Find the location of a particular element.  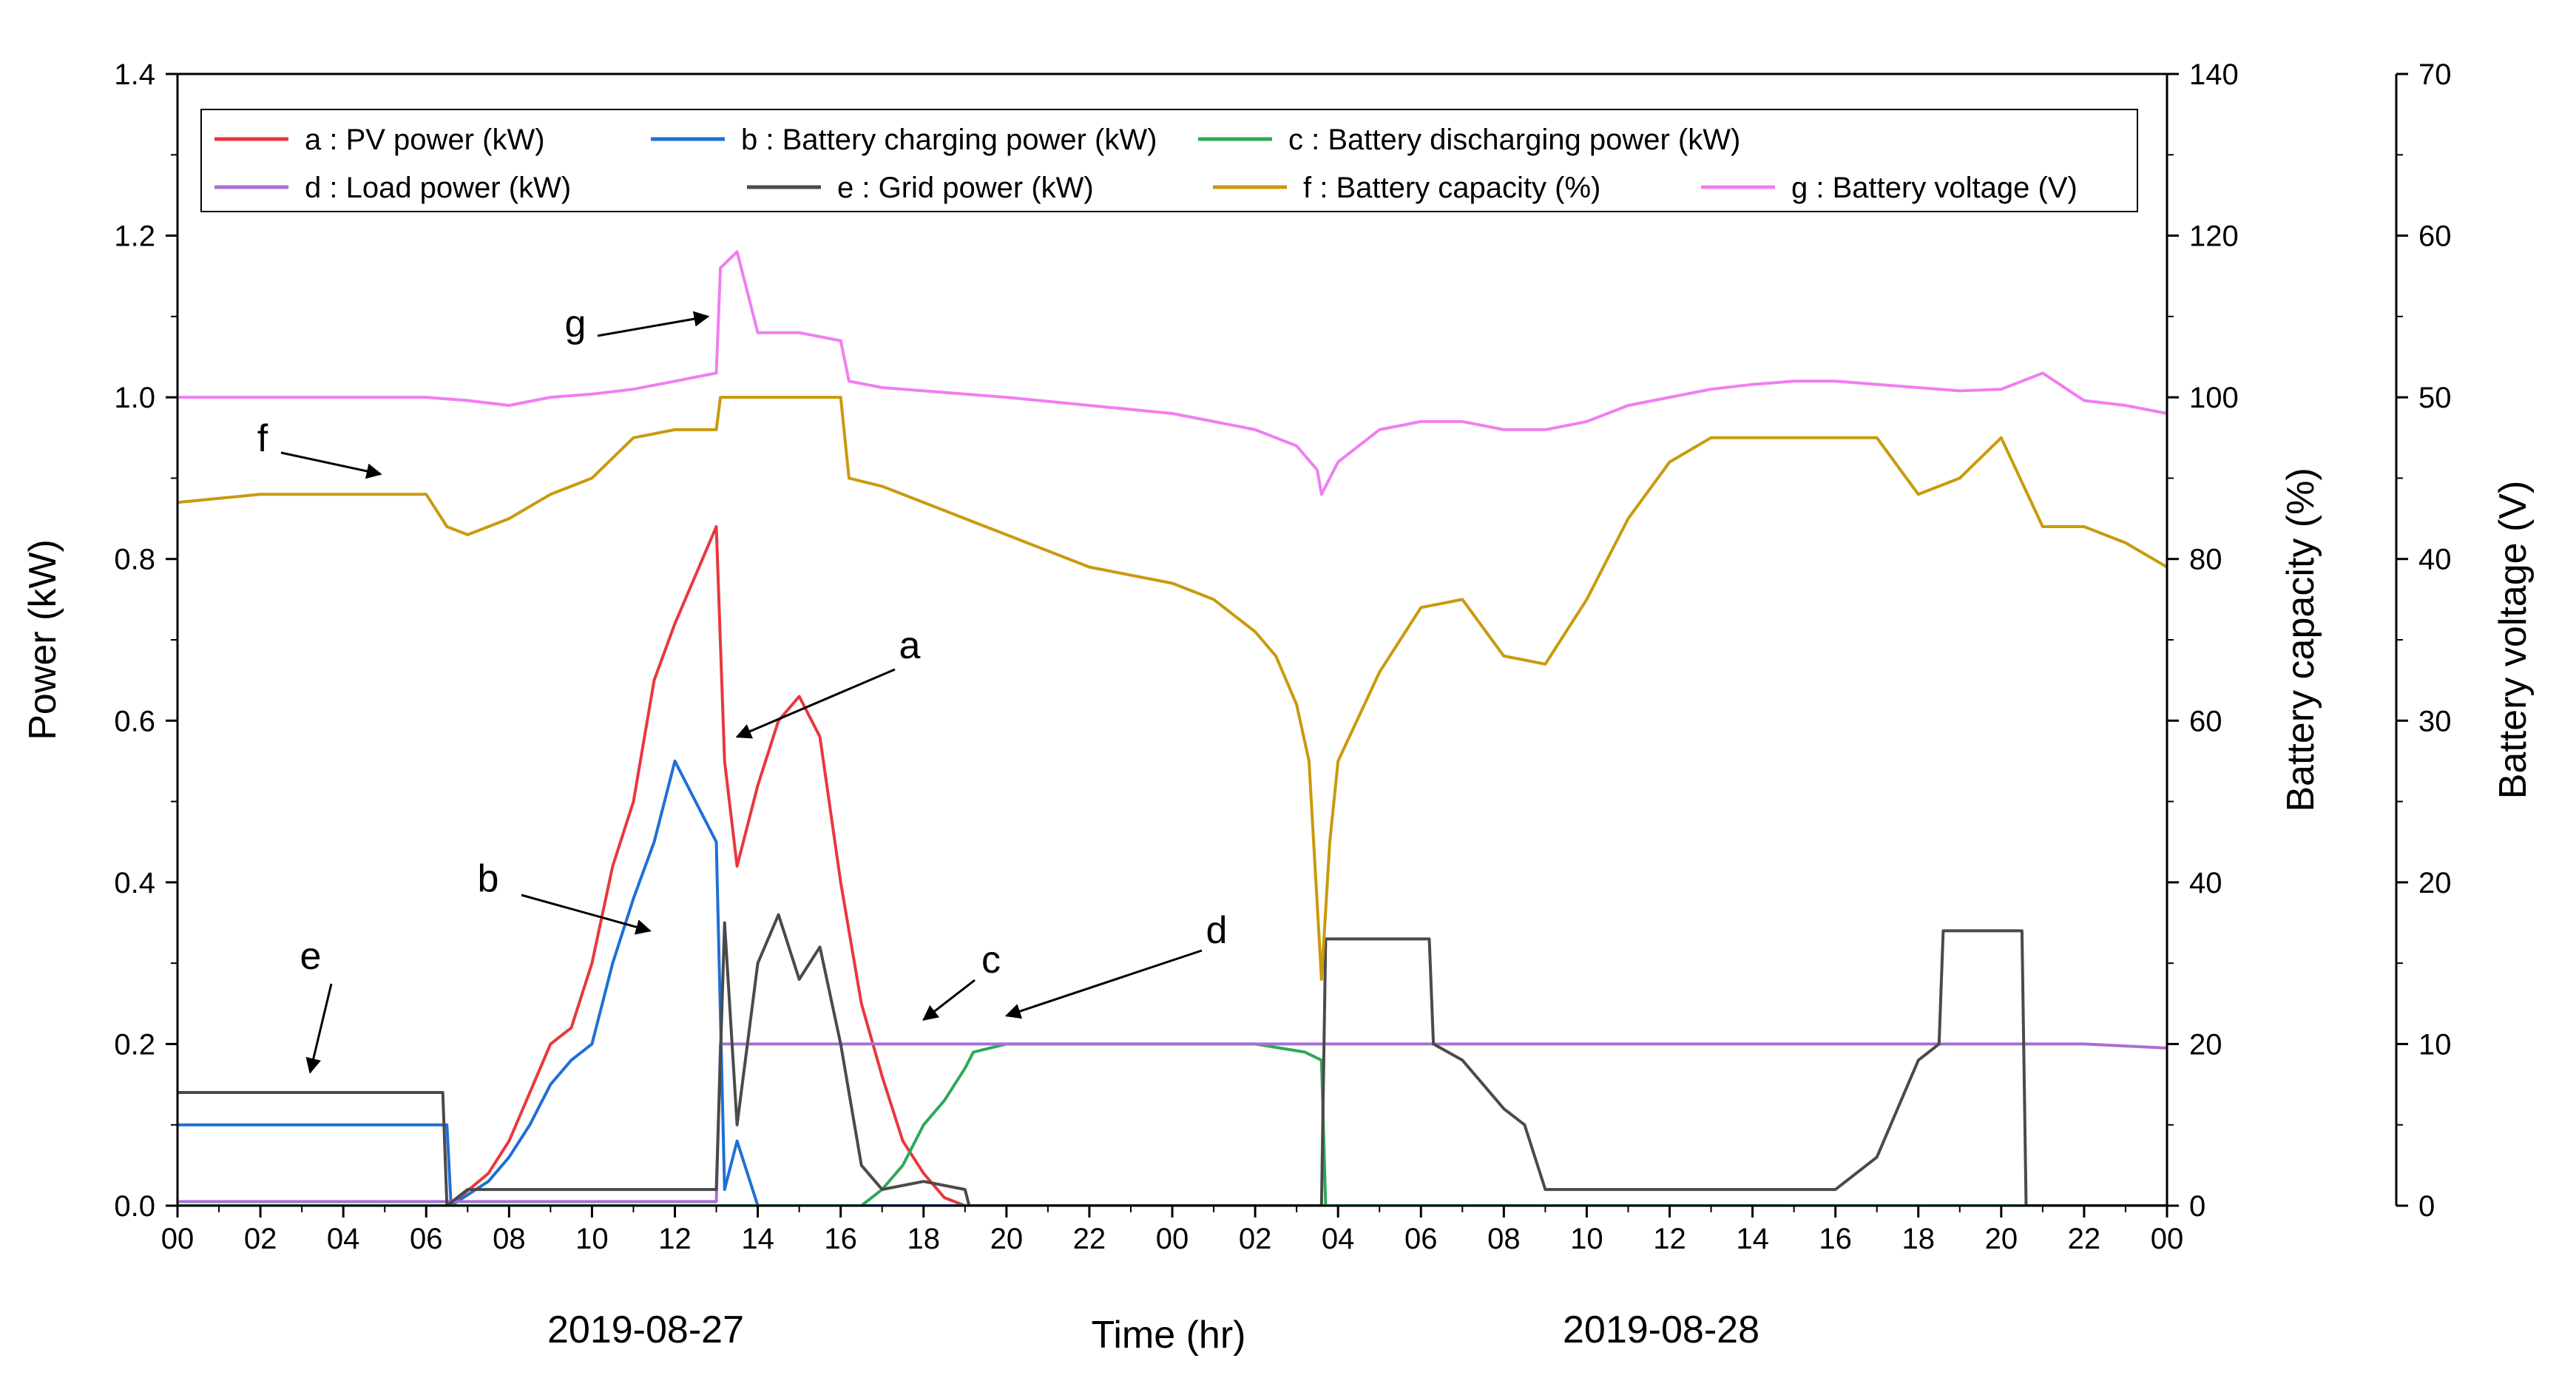

x-axis-title: Time (hr) is located at coordinates (1169, 1335).